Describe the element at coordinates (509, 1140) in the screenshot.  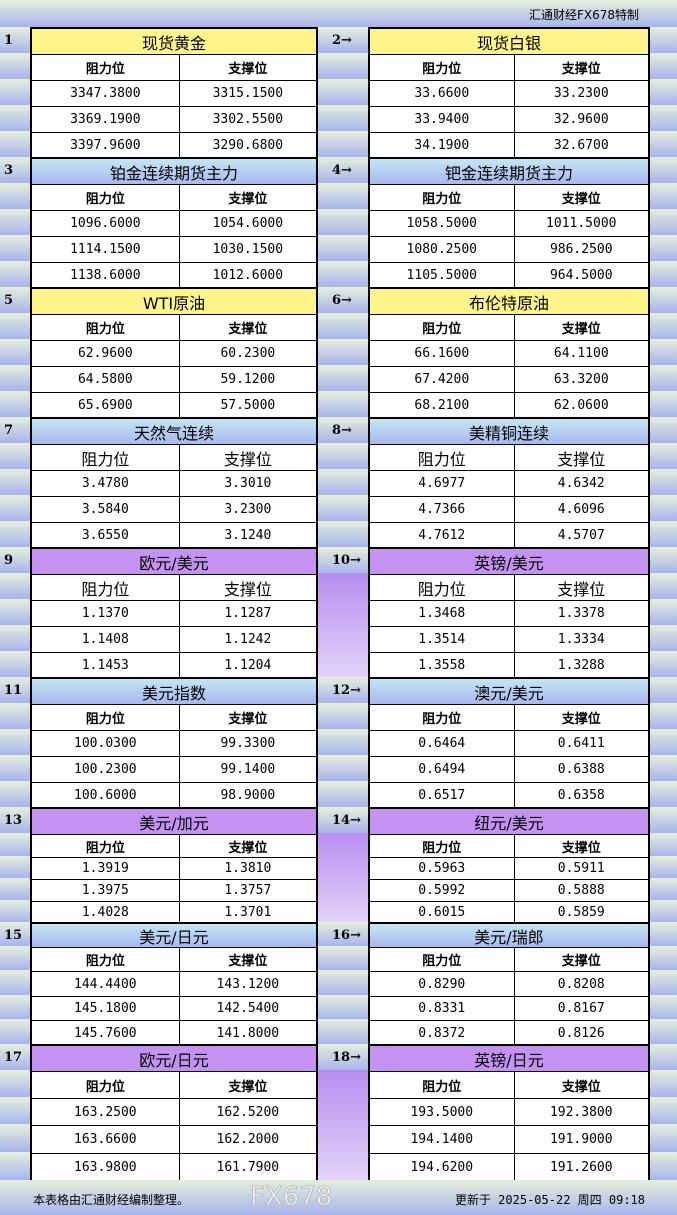
I see `table-row: 194.1400 191.9000` at that location.